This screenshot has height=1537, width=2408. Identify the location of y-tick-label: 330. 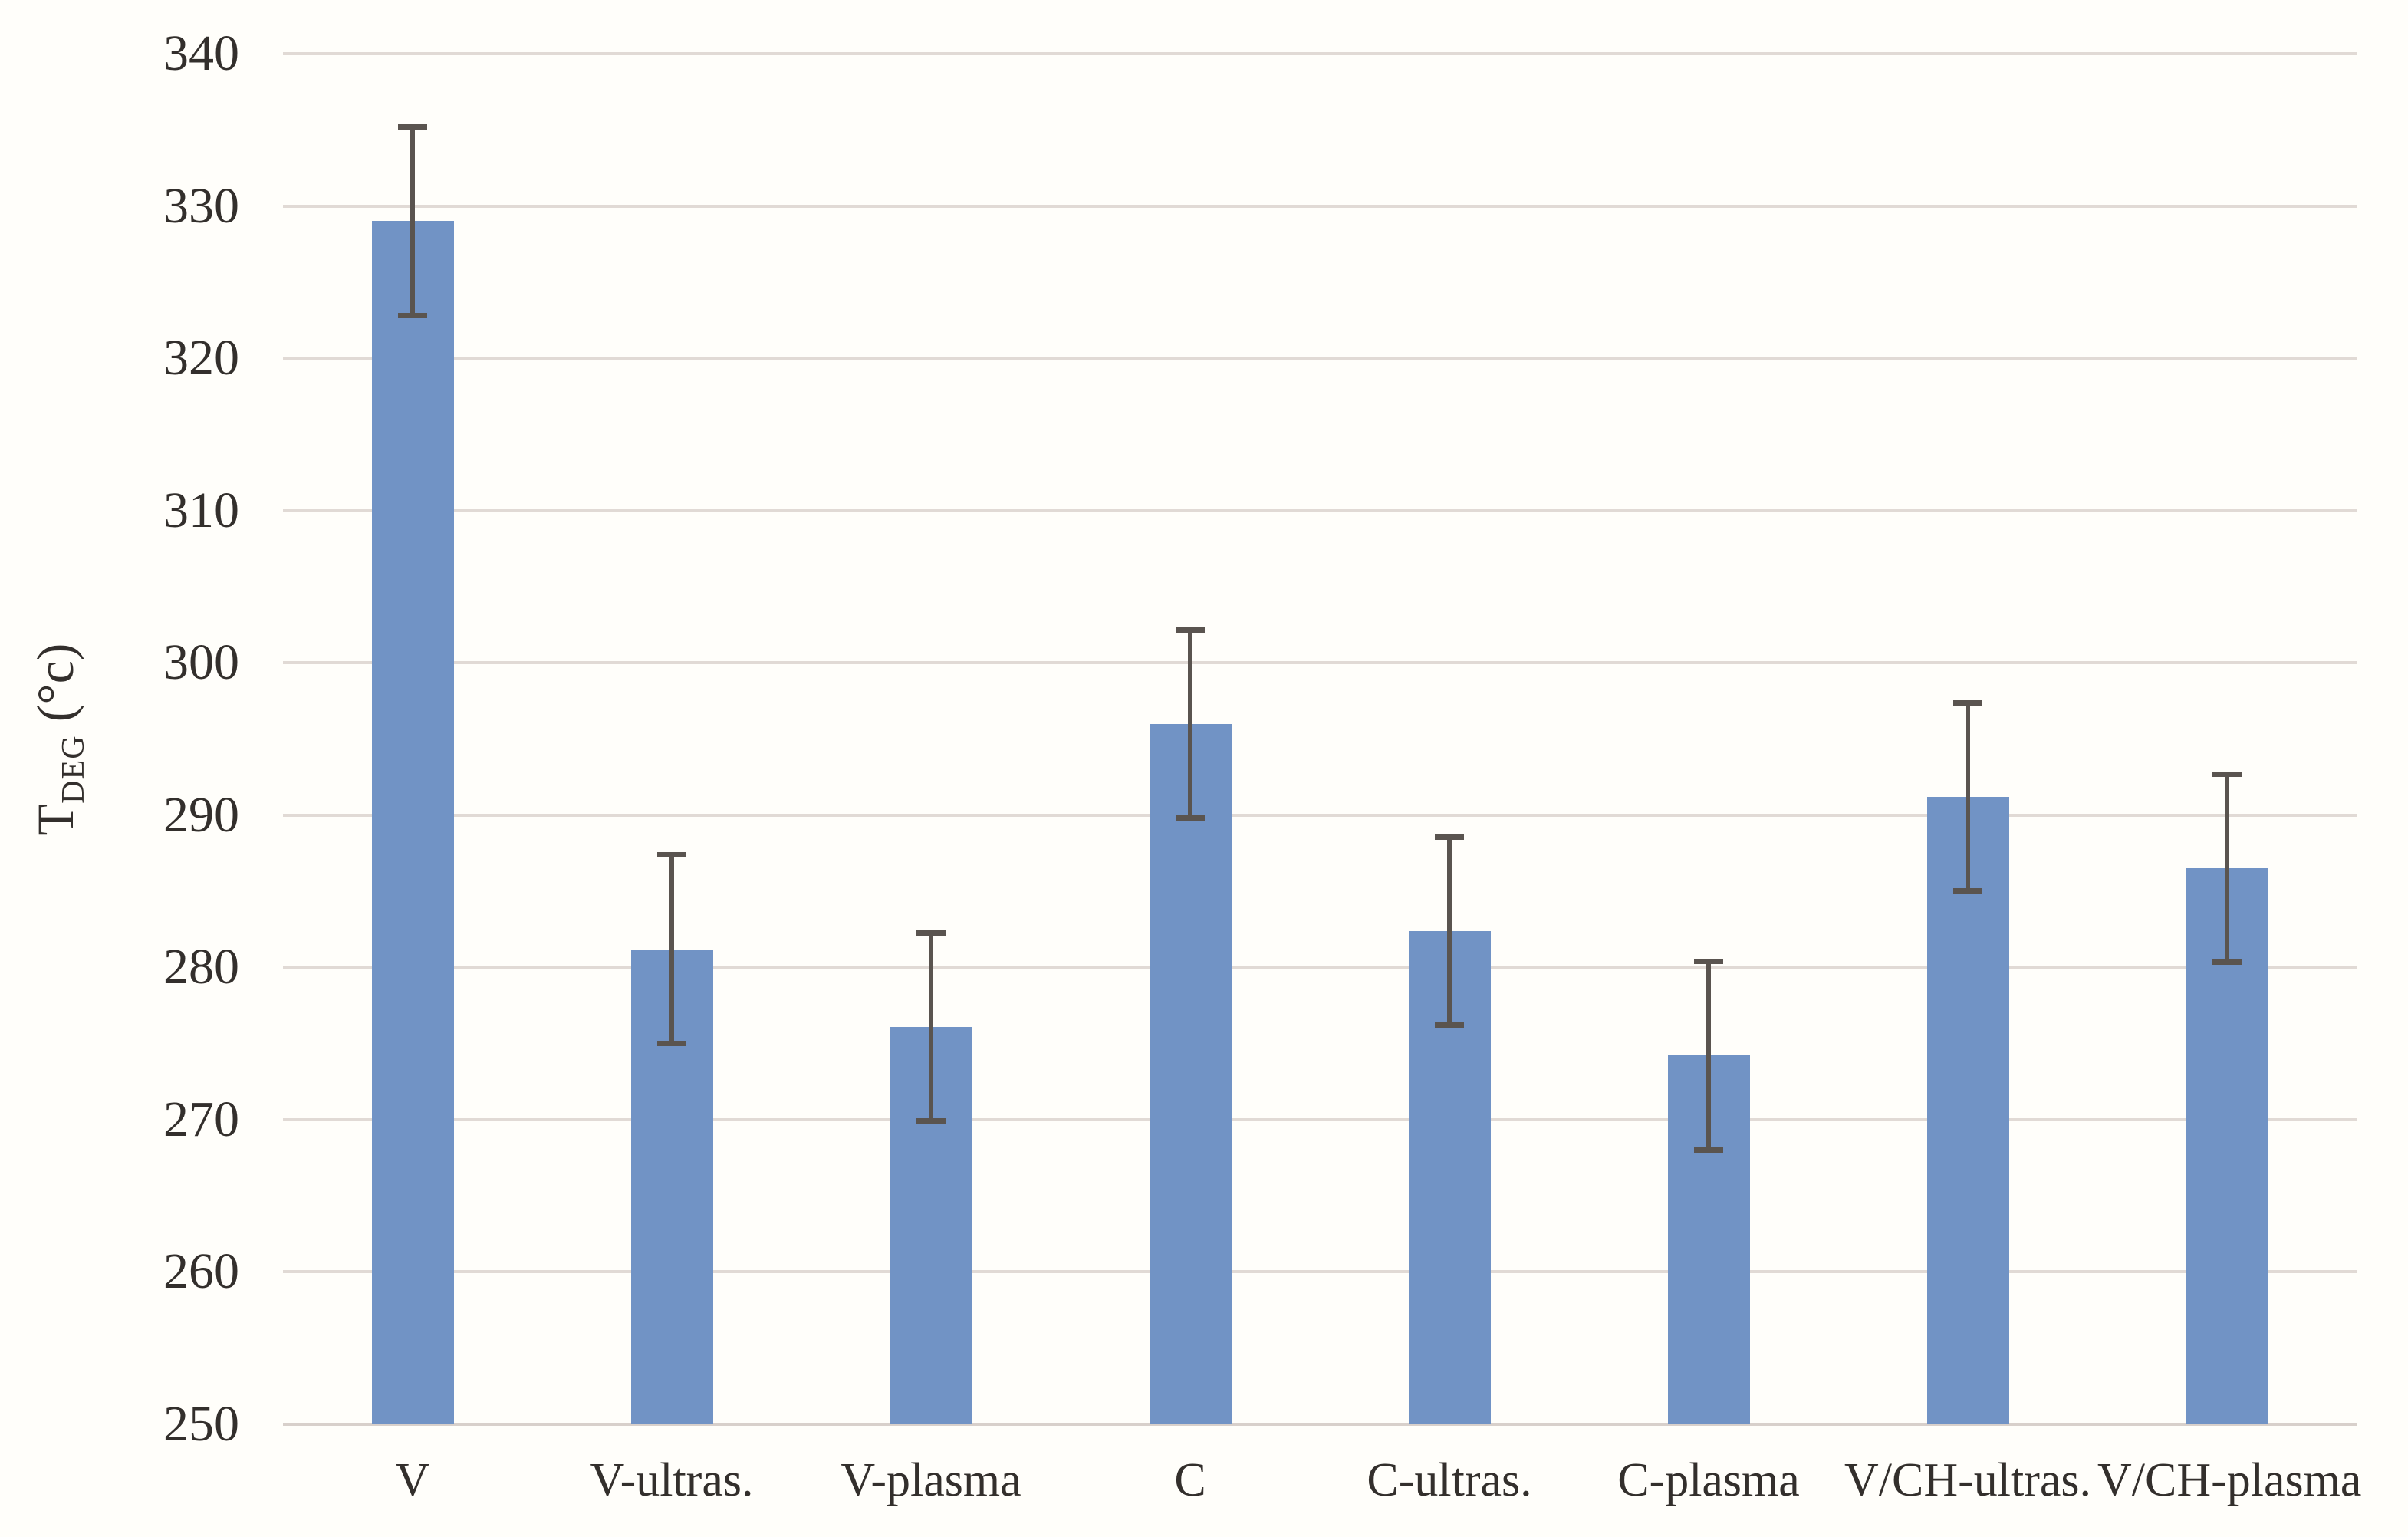
(201, 206).